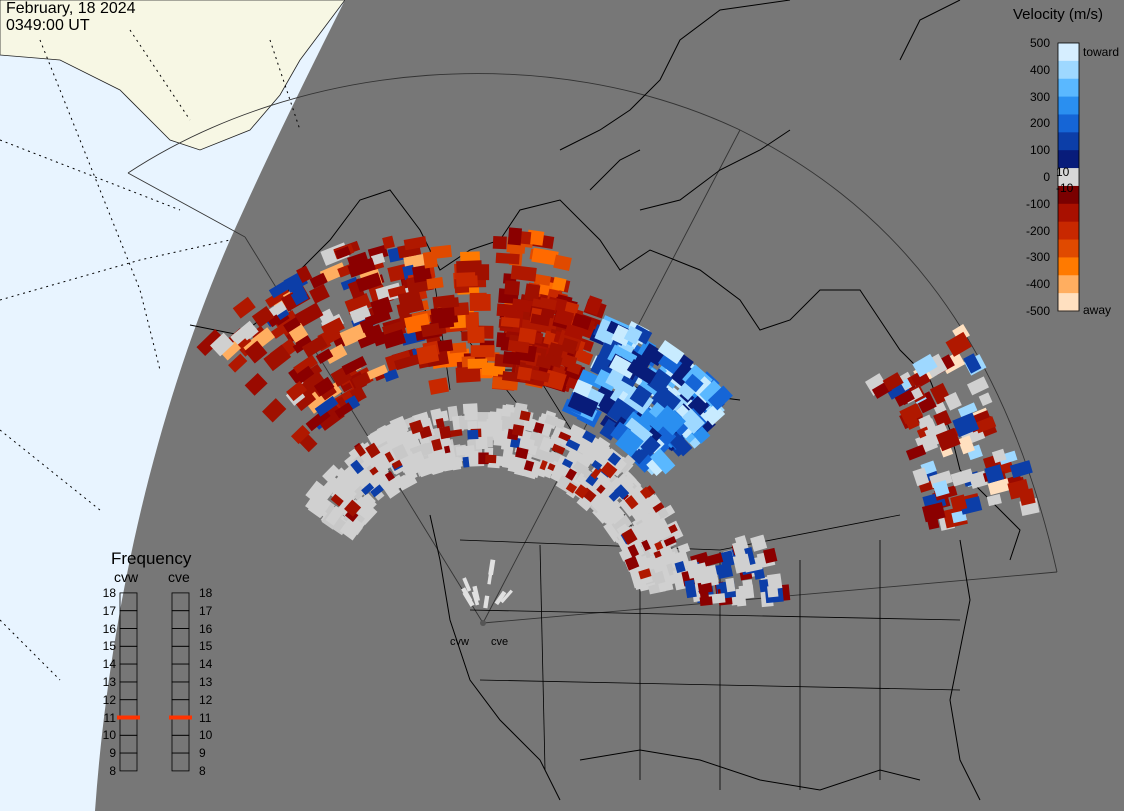 The height and width of the screenshot is (811, 1124). Describe the element at coordinates (202, 770) in the screenshot. I see `frequency-scale-label: 8` at that location.